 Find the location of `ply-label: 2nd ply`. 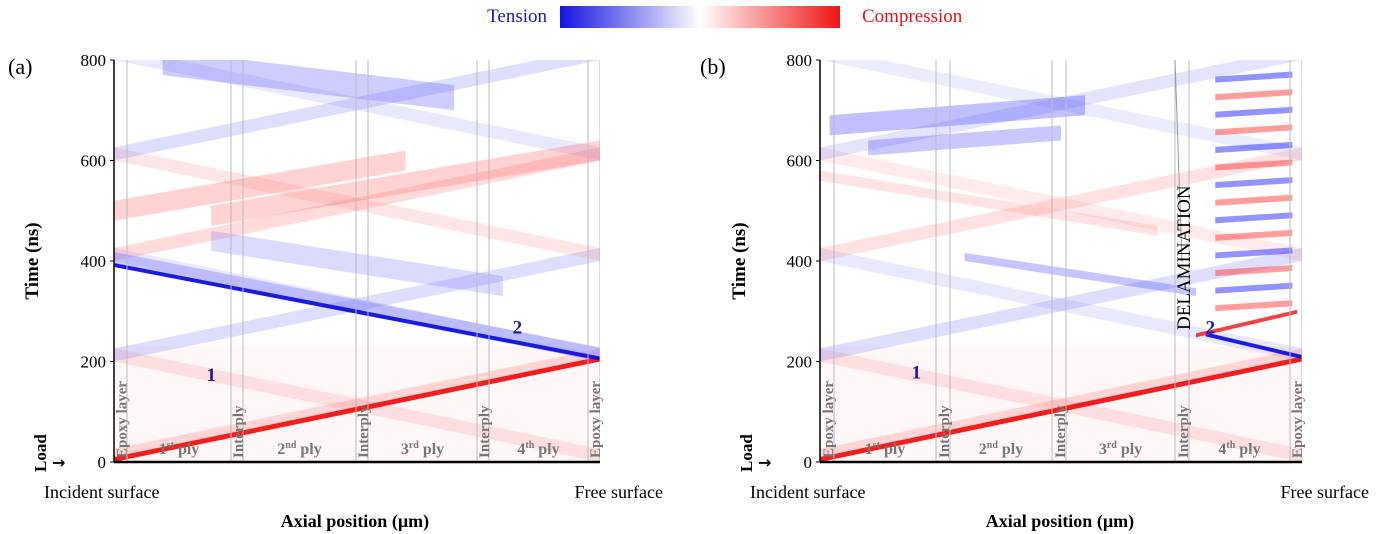

ply-label: 2nd ply is located at coordinates (1001, 449).